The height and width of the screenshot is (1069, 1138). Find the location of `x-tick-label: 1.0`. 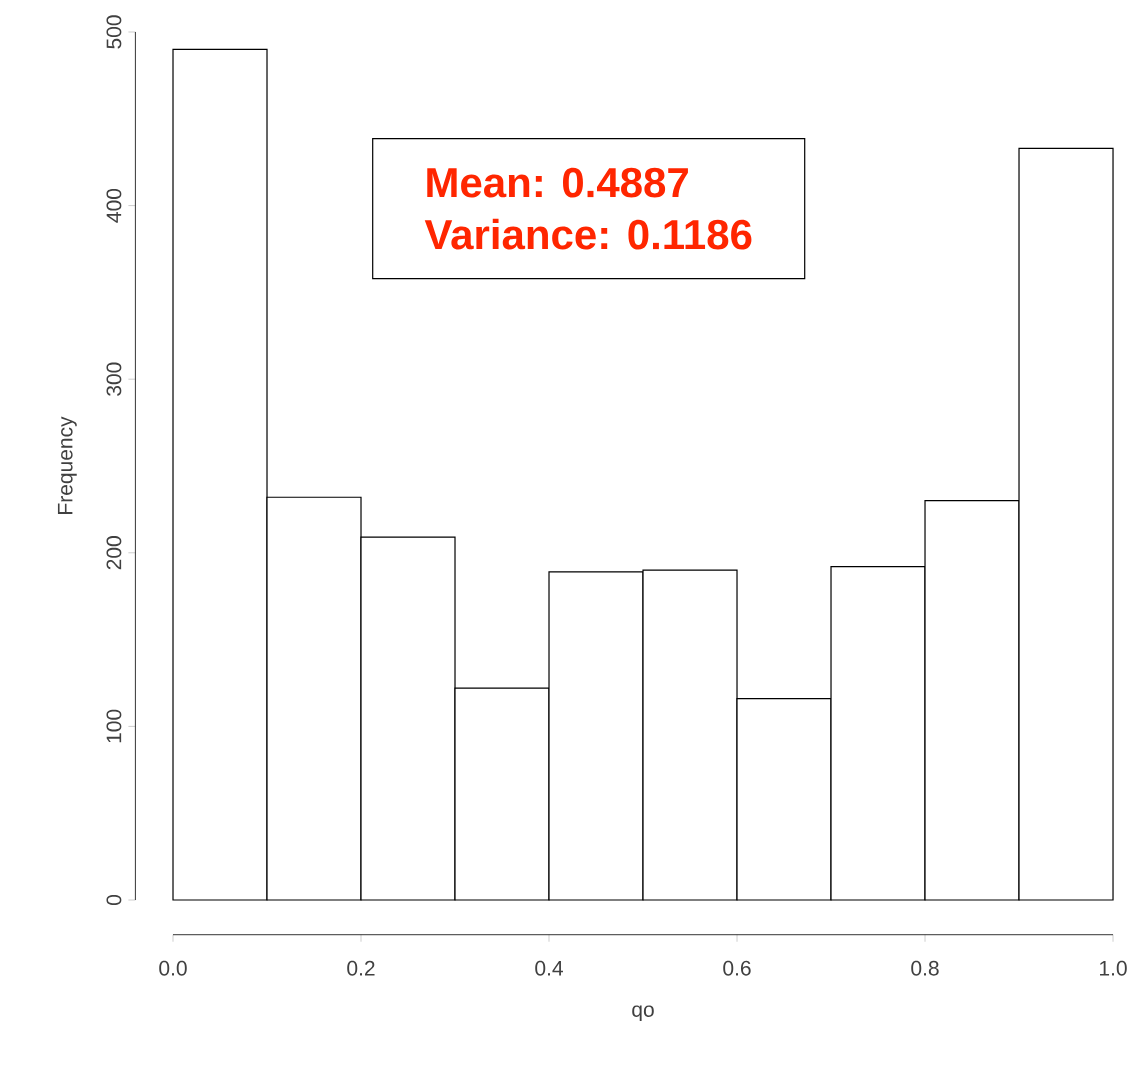

x-tick-label: 1.0 is located at coordinates (1113, 968).